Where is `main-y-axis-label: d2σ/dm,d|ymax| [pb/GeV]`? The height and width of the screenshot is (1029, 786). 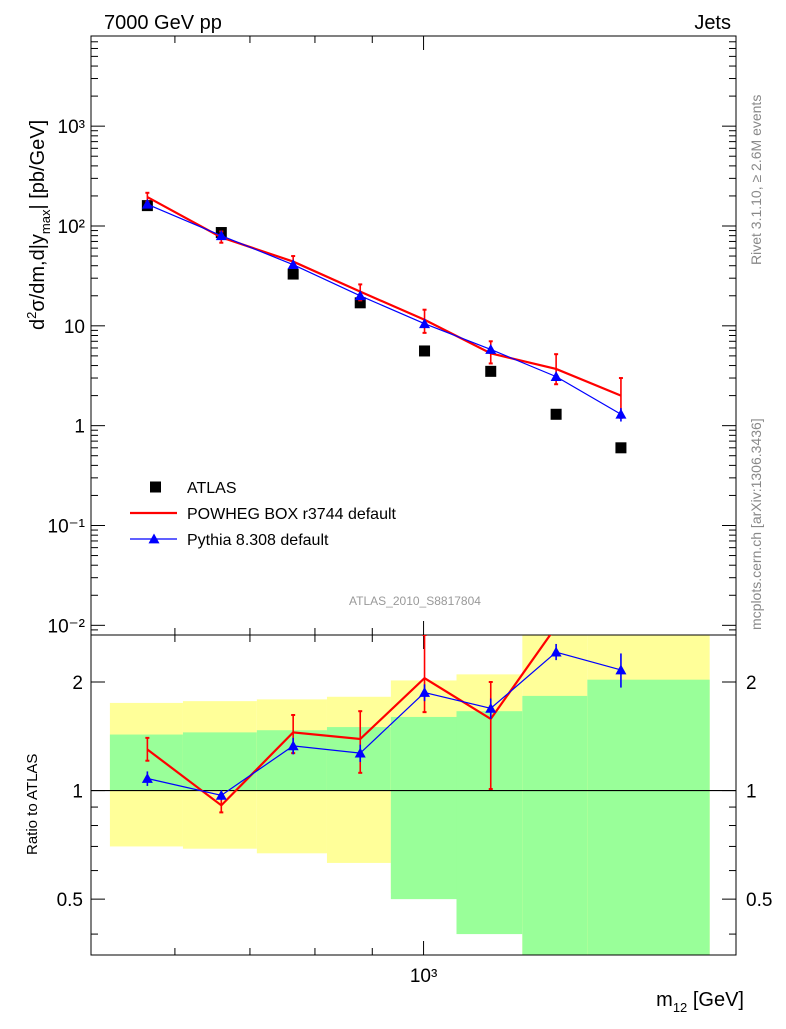
main-y-axis-label: d2σ/dm,d|ymax| [pb/GeV] is located at coordinates (38, 225).